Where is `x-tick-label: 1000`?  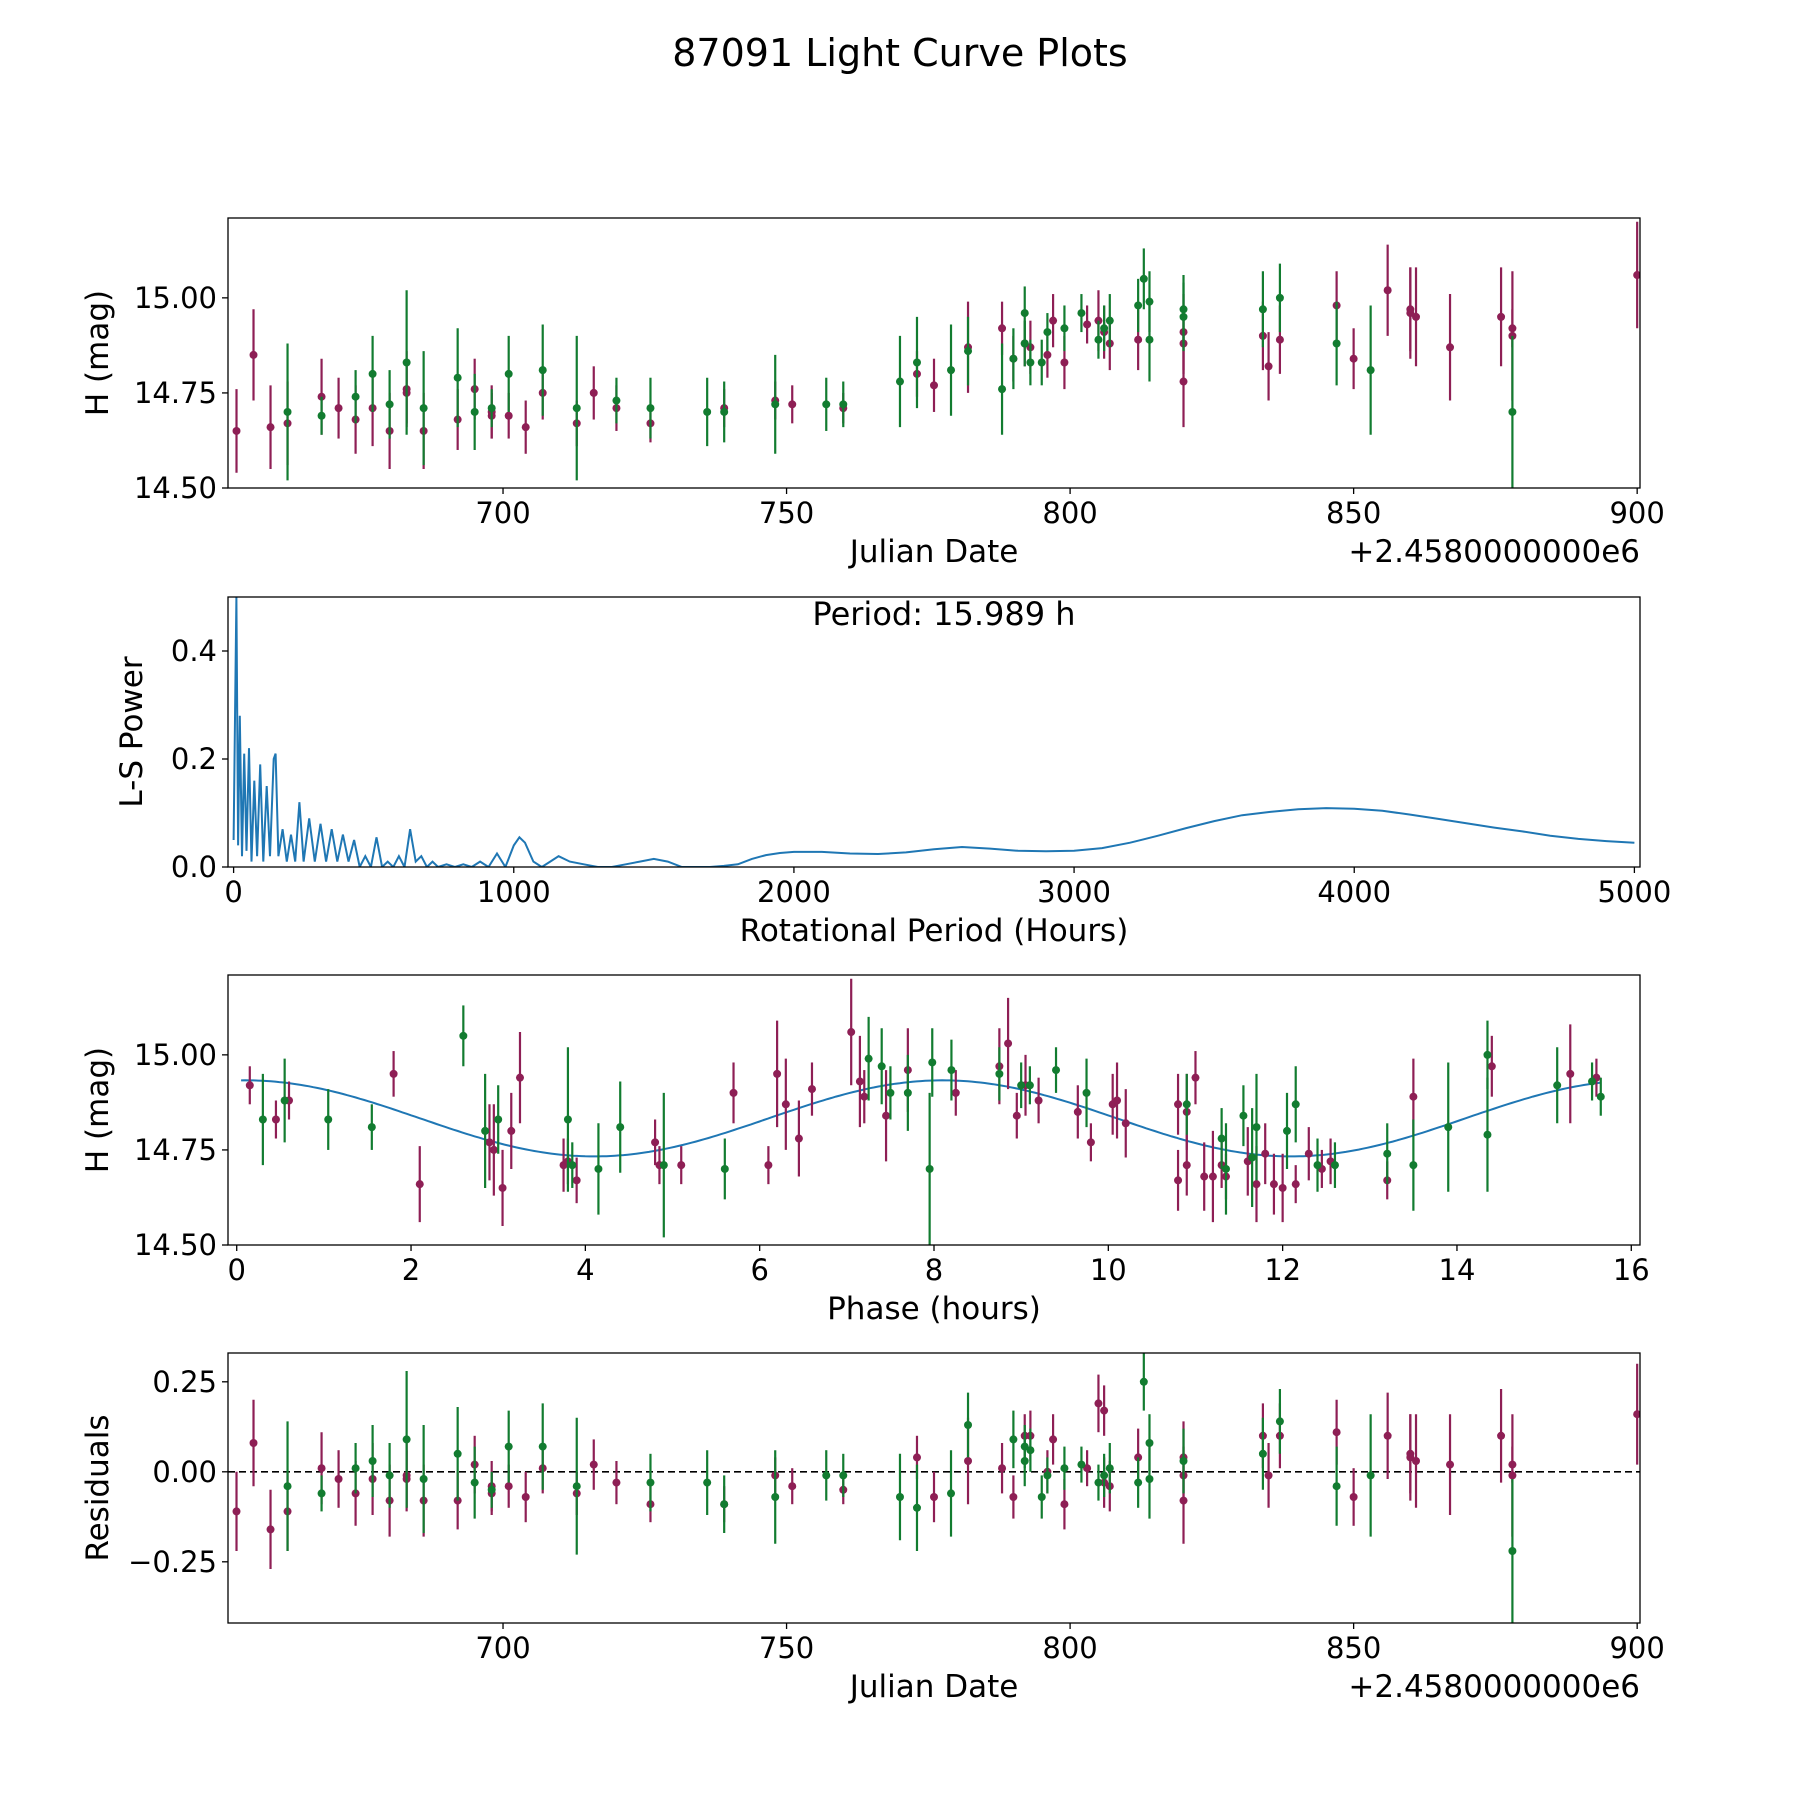
x-tick-label: 1000 is located at coordinates (514, 892).